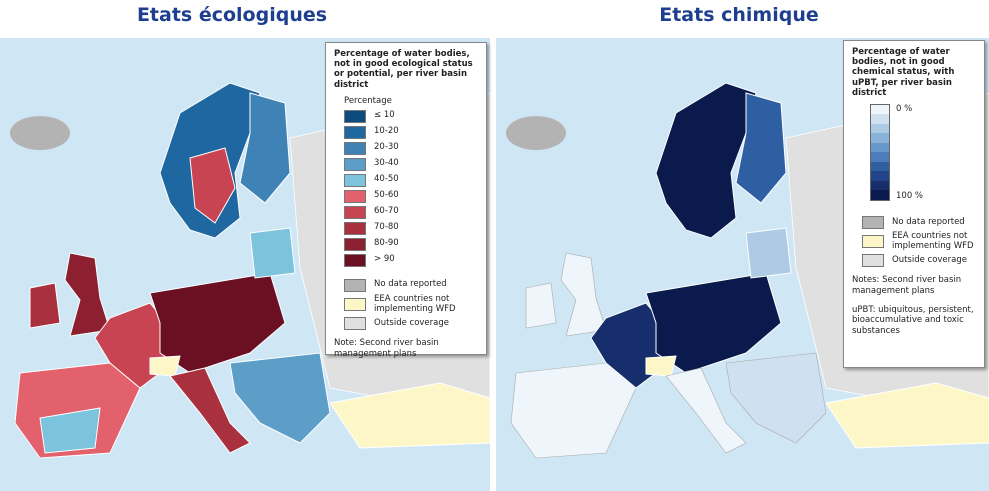 The height and width of the screenshot is (491, 989). What do you see at coordinates (411, 212) in the screenshot?
I see `legend-item: 60-70` at bounding box center [411, 212].